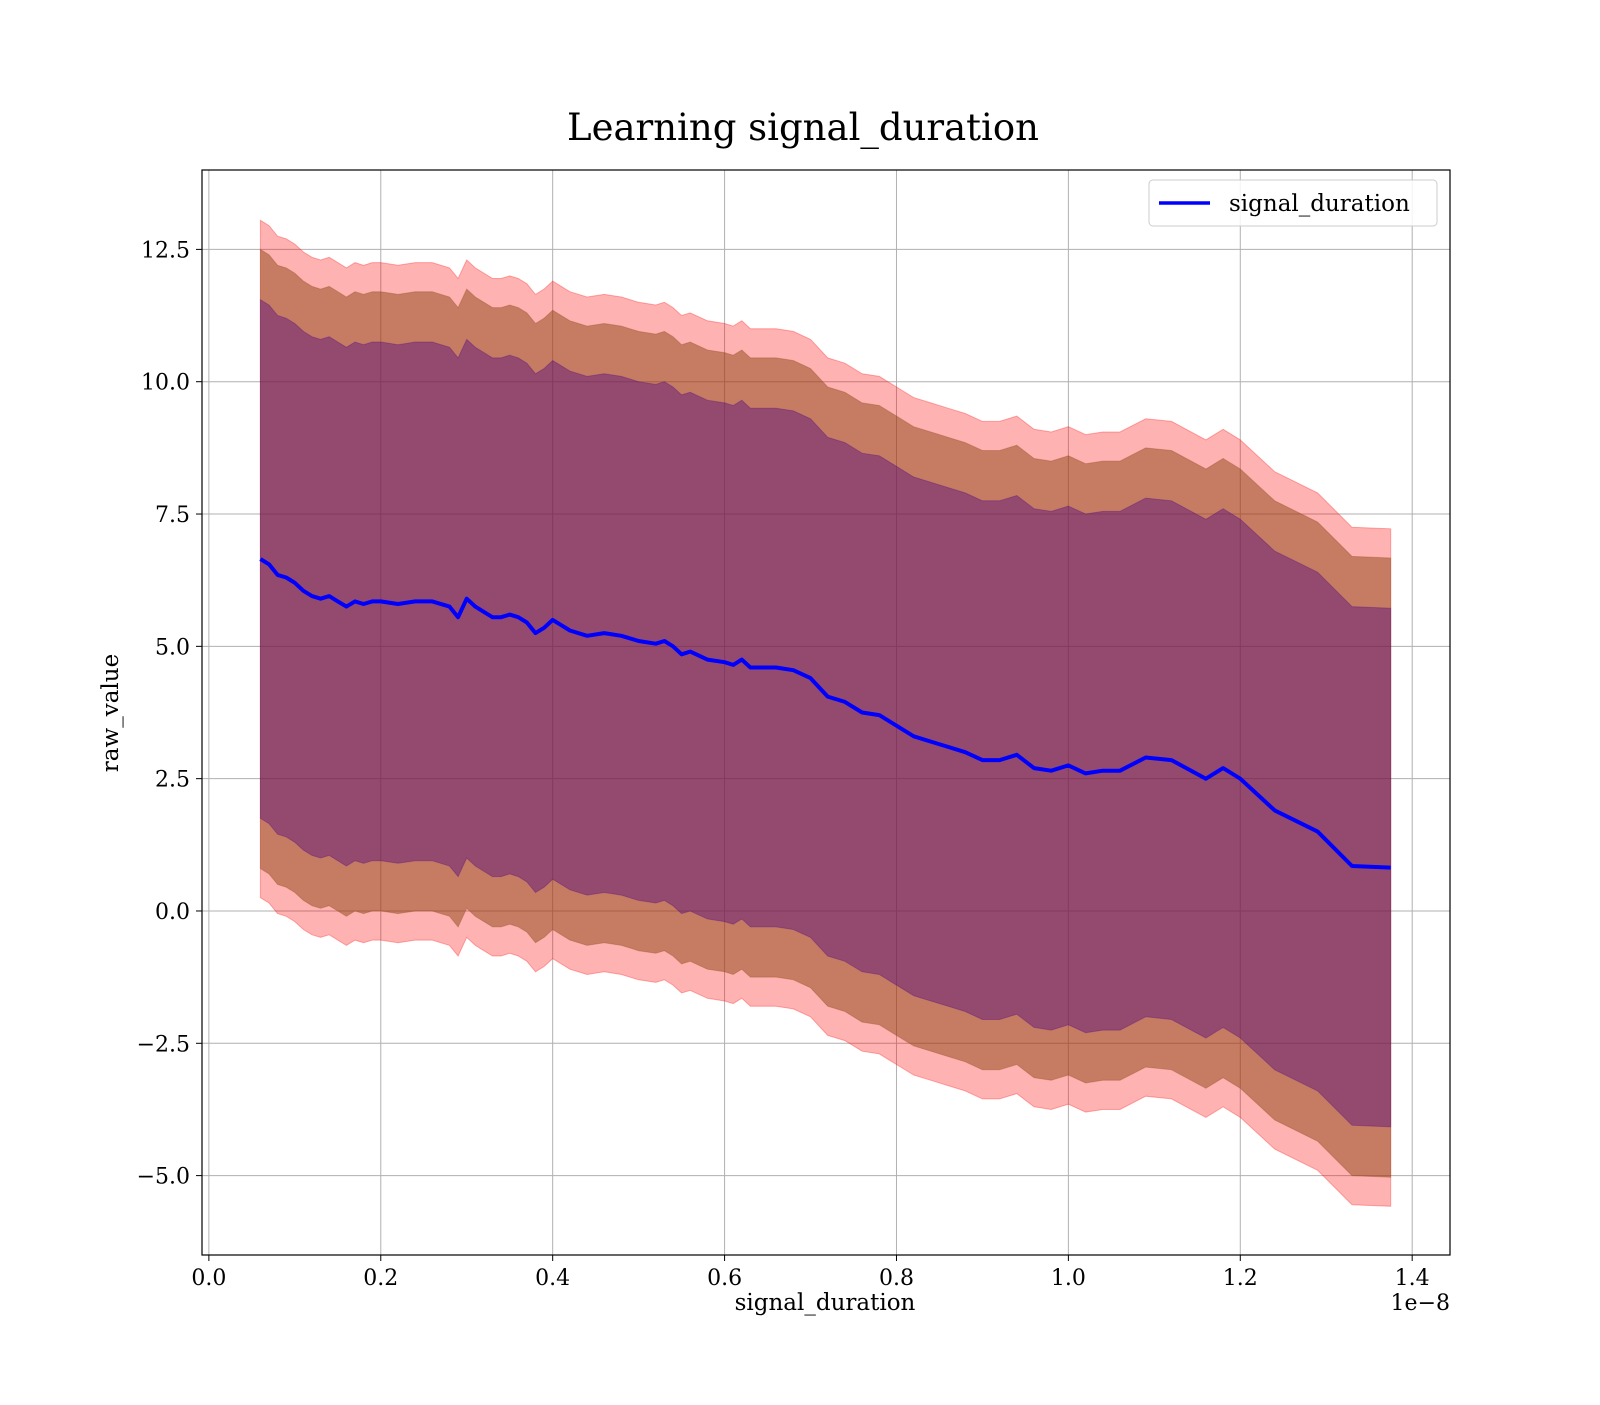  I want to click on chart-title: Learning signal_duration, so click(803, 128).